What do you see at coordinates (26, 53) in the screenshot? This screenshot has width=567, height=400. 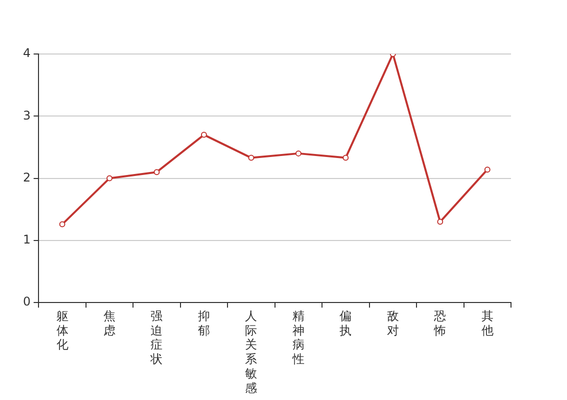 I see `y-tick-label: 4` at bounding box center [26, 53].